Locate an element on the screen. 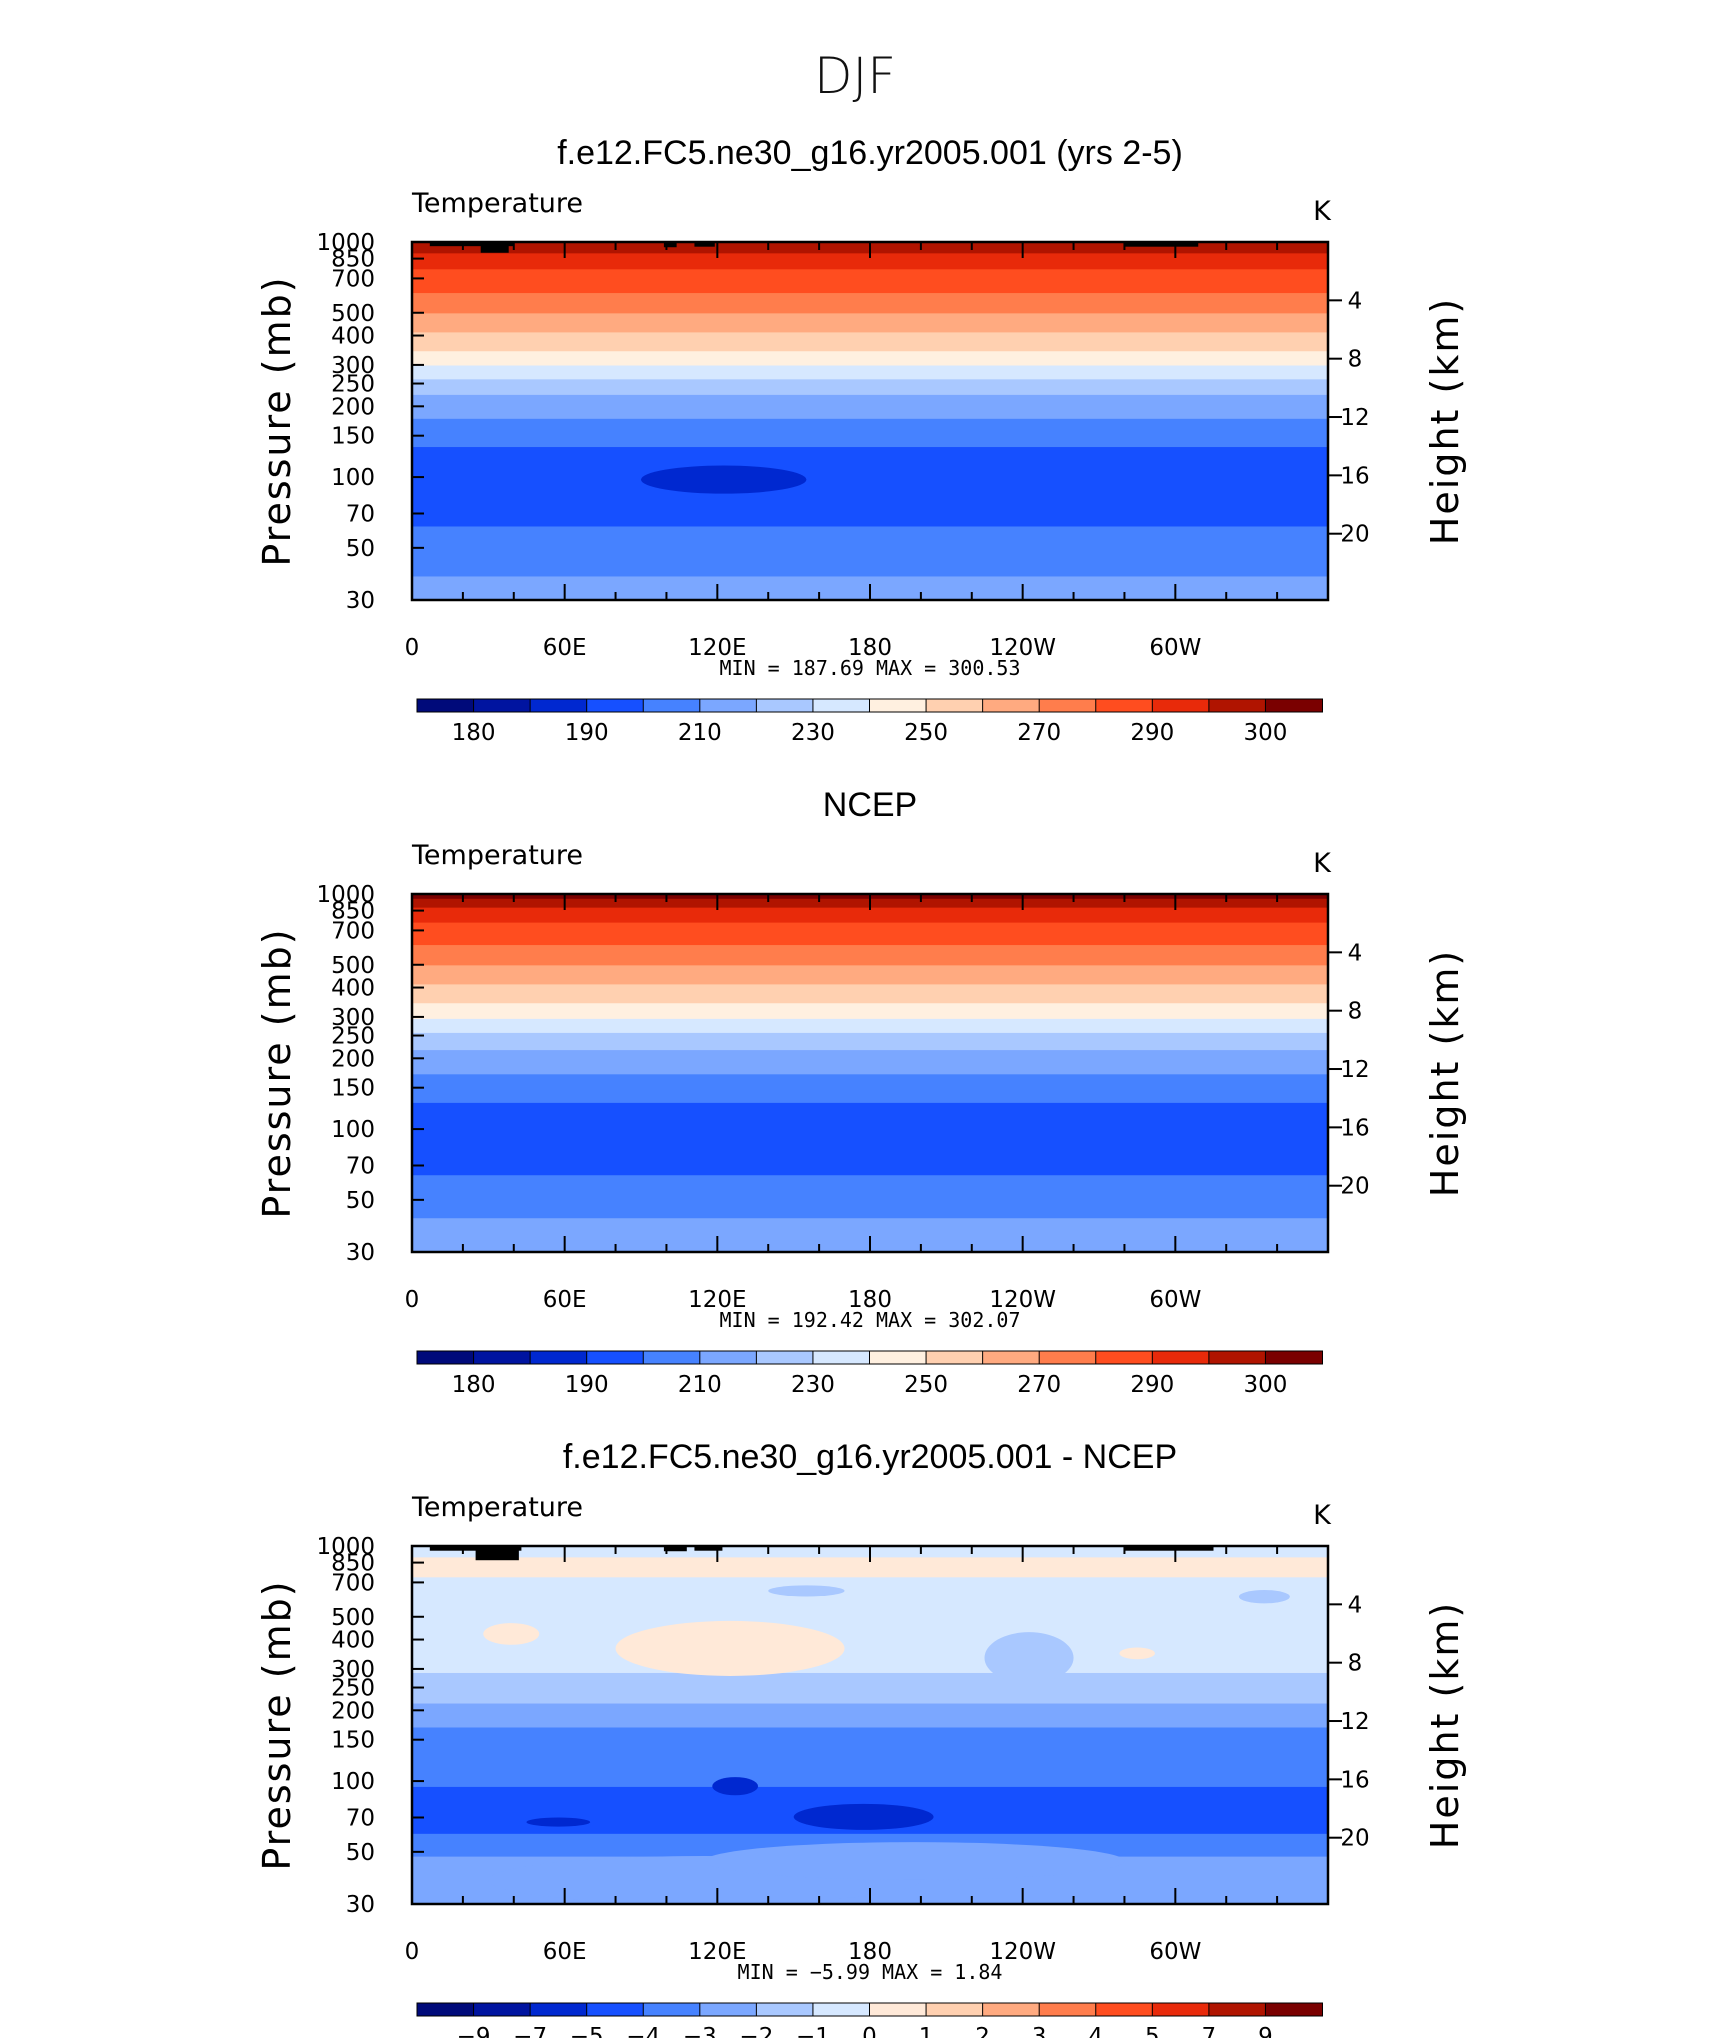 The height and width of the screenshot is (2038, 1710). y-right-tick-label: 16 is located at coordinates (1354, 476).